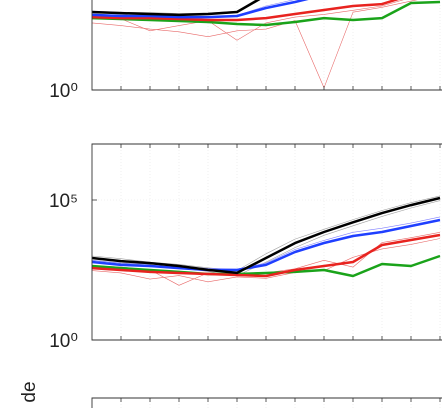 Image resolution: width=442 pixels, height=408 pixels. What do you see at coordinates (29, 391) in the screenshot?
I see `y-axis-label: de` at bounding box center [29, 391].